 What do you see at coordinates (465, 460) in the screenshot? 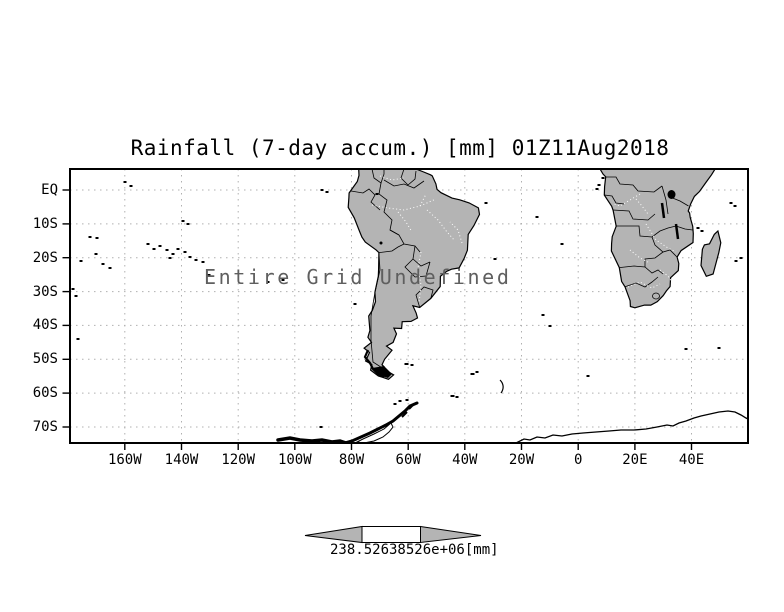
I see `lon-tick-label: 40W` at bounding box center [465, 460].